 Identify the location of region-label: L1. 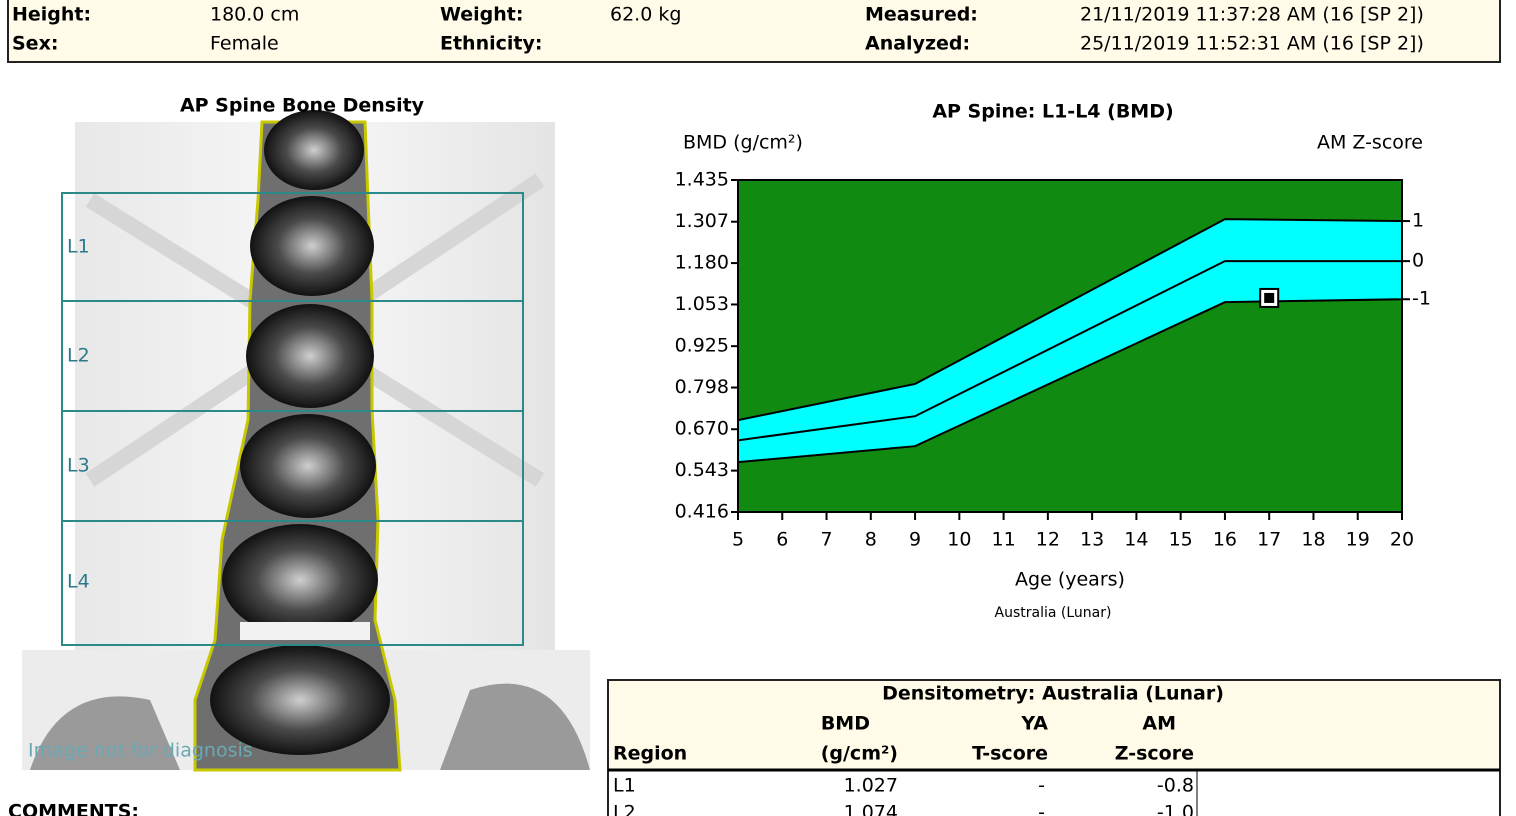
(78, 247).